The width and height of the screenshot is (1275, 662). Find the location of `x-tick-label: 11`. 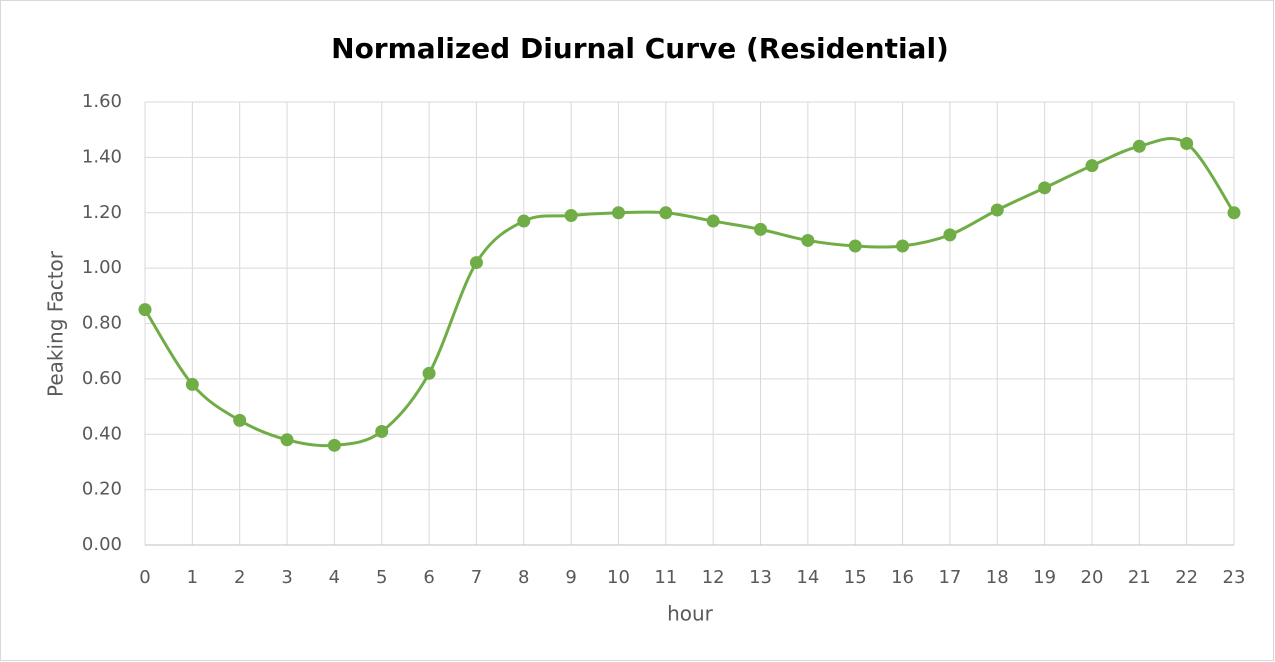

x-tick-label: 11 is located at coordinates (665, 577).